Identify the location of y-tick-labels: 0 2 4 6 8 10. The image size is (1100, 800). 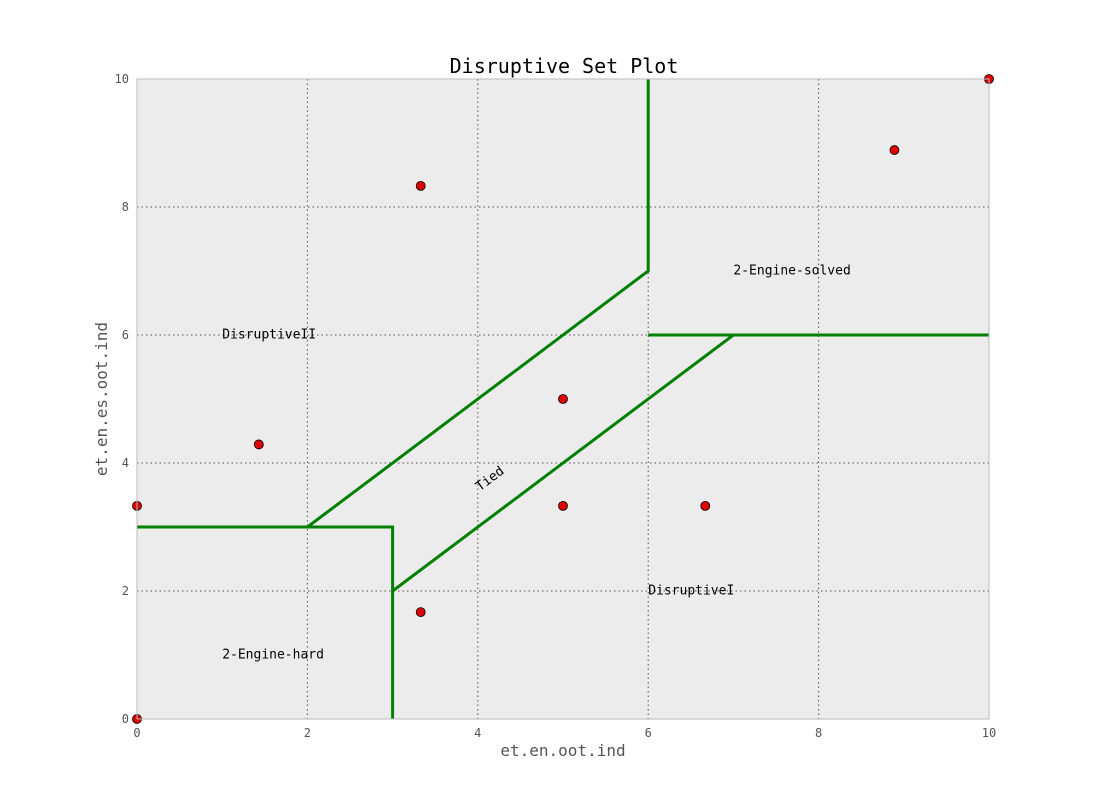
(122, 399).